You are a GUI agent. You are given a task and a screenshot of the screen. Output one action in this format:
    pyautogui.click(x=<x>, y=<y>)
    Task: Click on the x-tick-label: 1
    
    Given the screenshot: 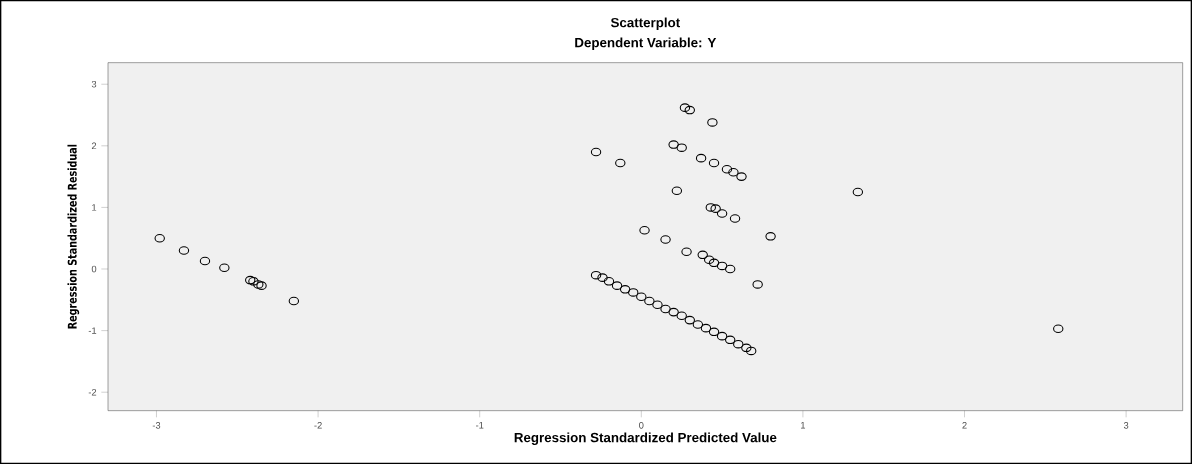 What is the action you would take?
    pyautogui.click(x=803, y=425)
    